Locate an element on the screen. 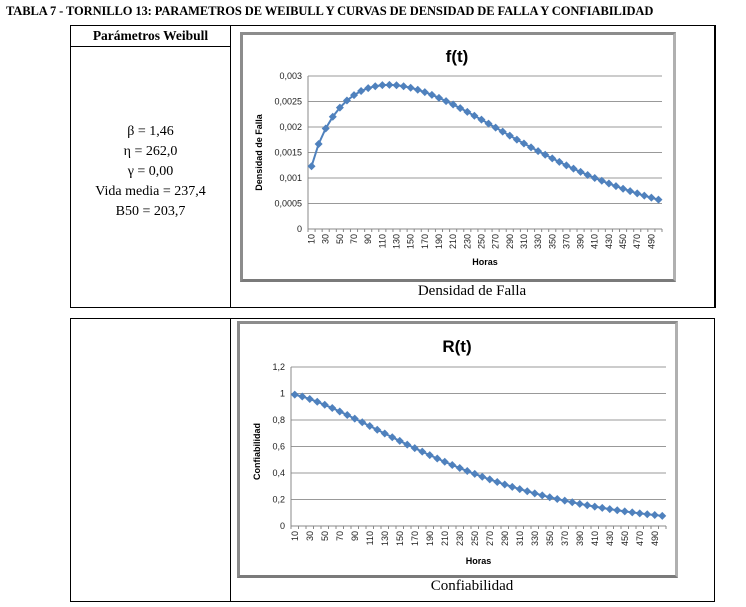 This screenshot has width=746, height=607. param-mean-life: Vida media = 237,4 is located at coordinates (150, 191).